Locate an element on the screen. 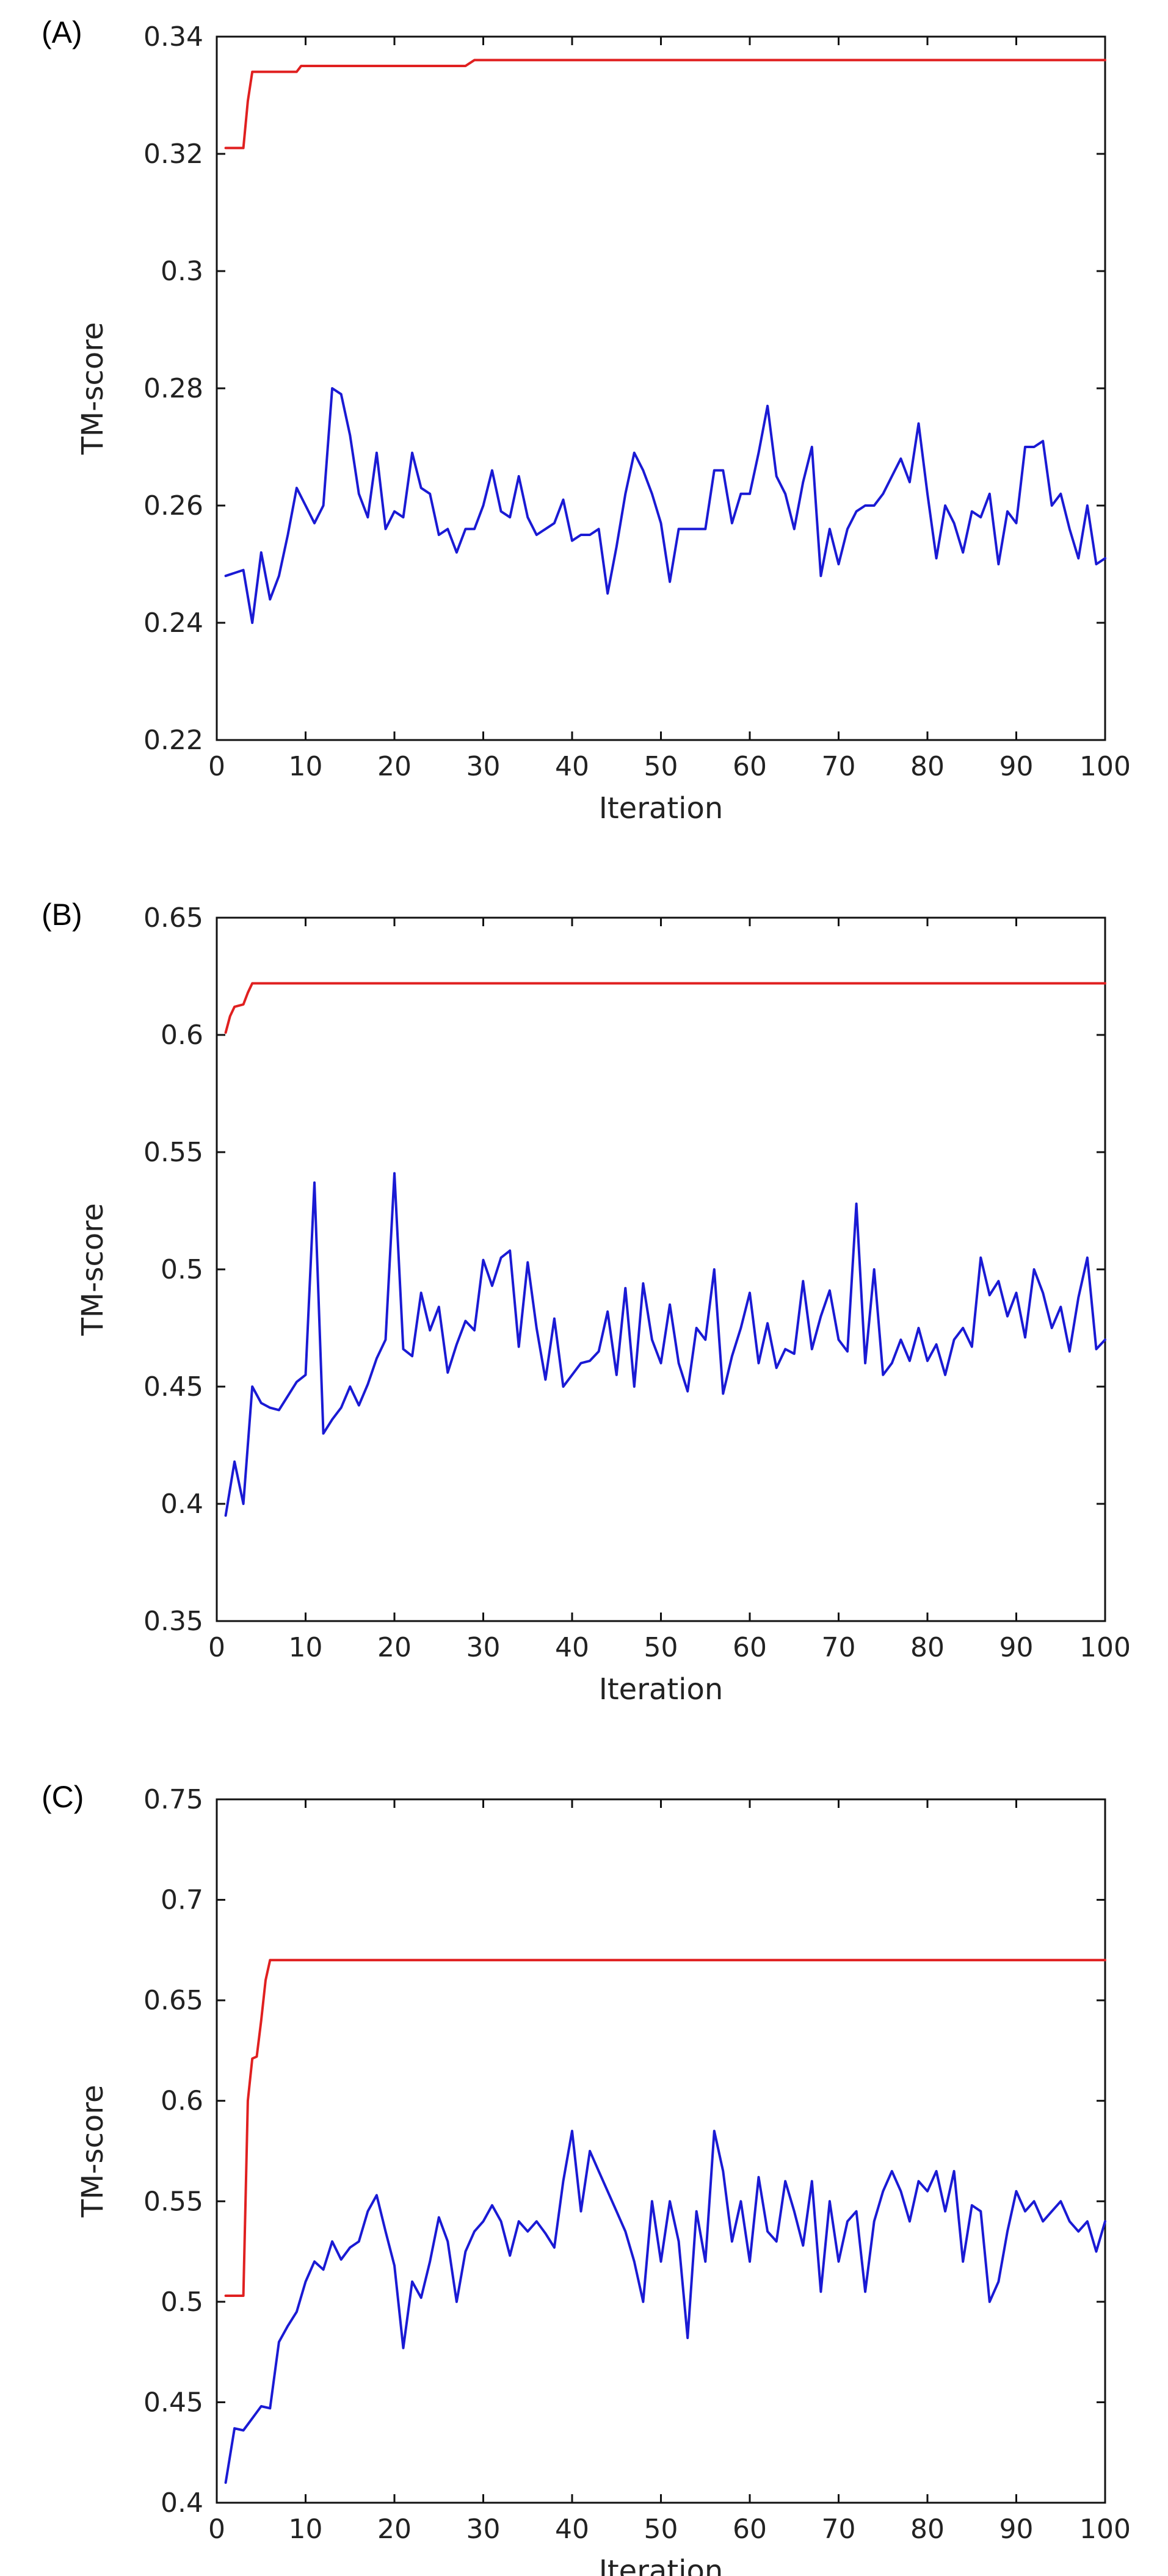  y-tick-label: 0.7 is located at coordinates (182, 1900).